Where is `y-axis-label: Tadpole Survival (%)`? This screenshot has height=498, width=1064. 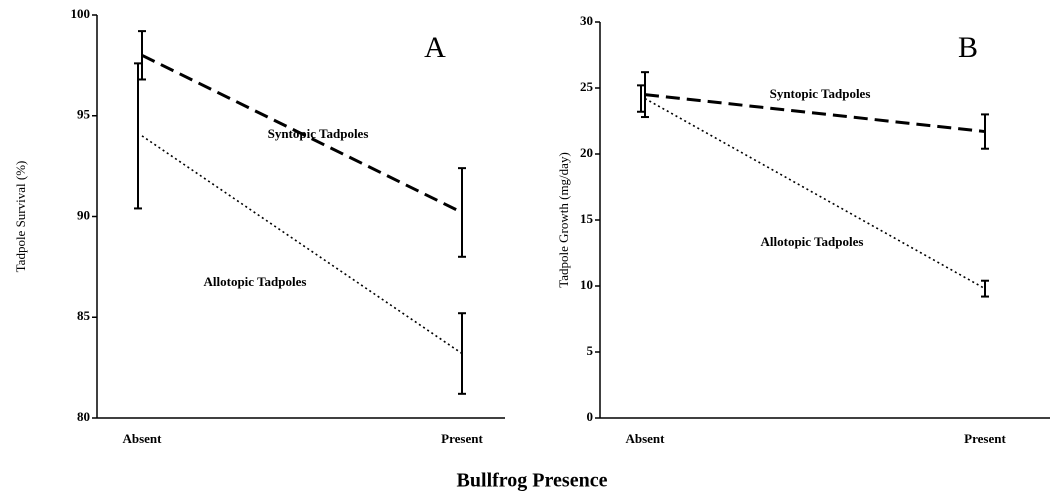
y-axis-label: Tadpole Survival (%) is located at coordinates (20, 217).